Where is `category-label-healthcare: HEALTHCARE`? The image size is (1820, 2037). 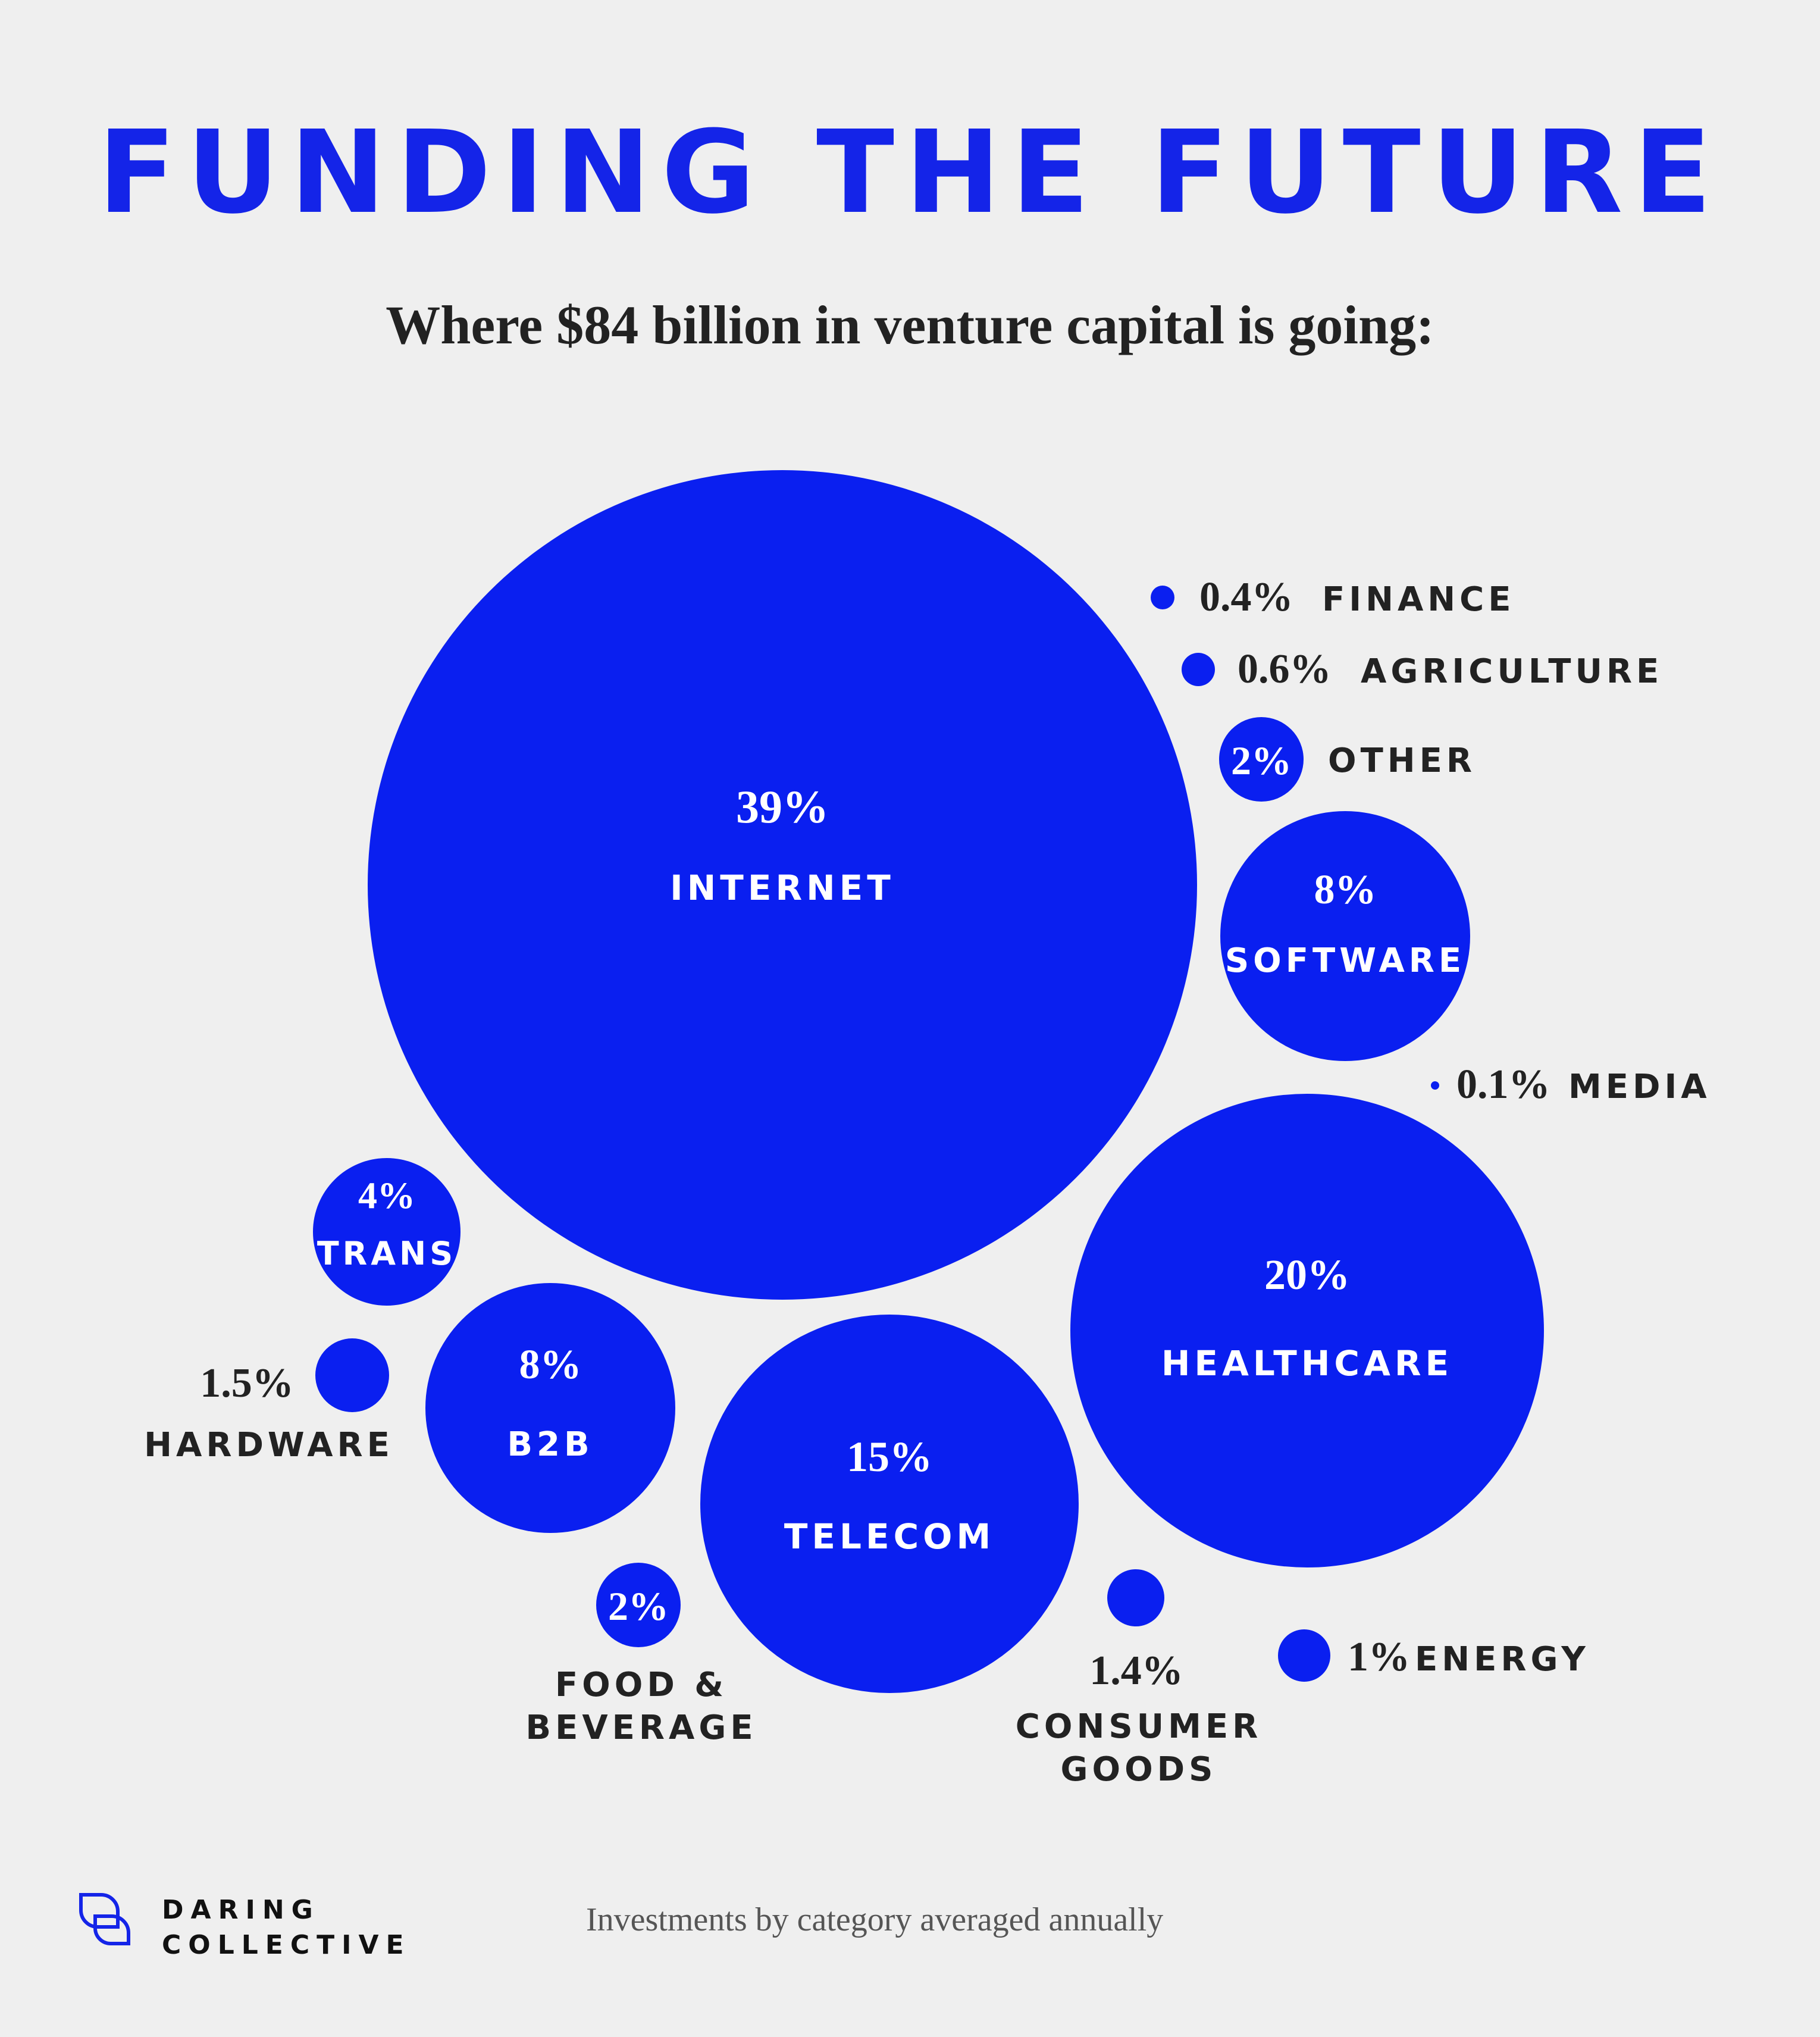 category-label-healthcare: HEALTHCARE is located at coordinates (1307, 1364).